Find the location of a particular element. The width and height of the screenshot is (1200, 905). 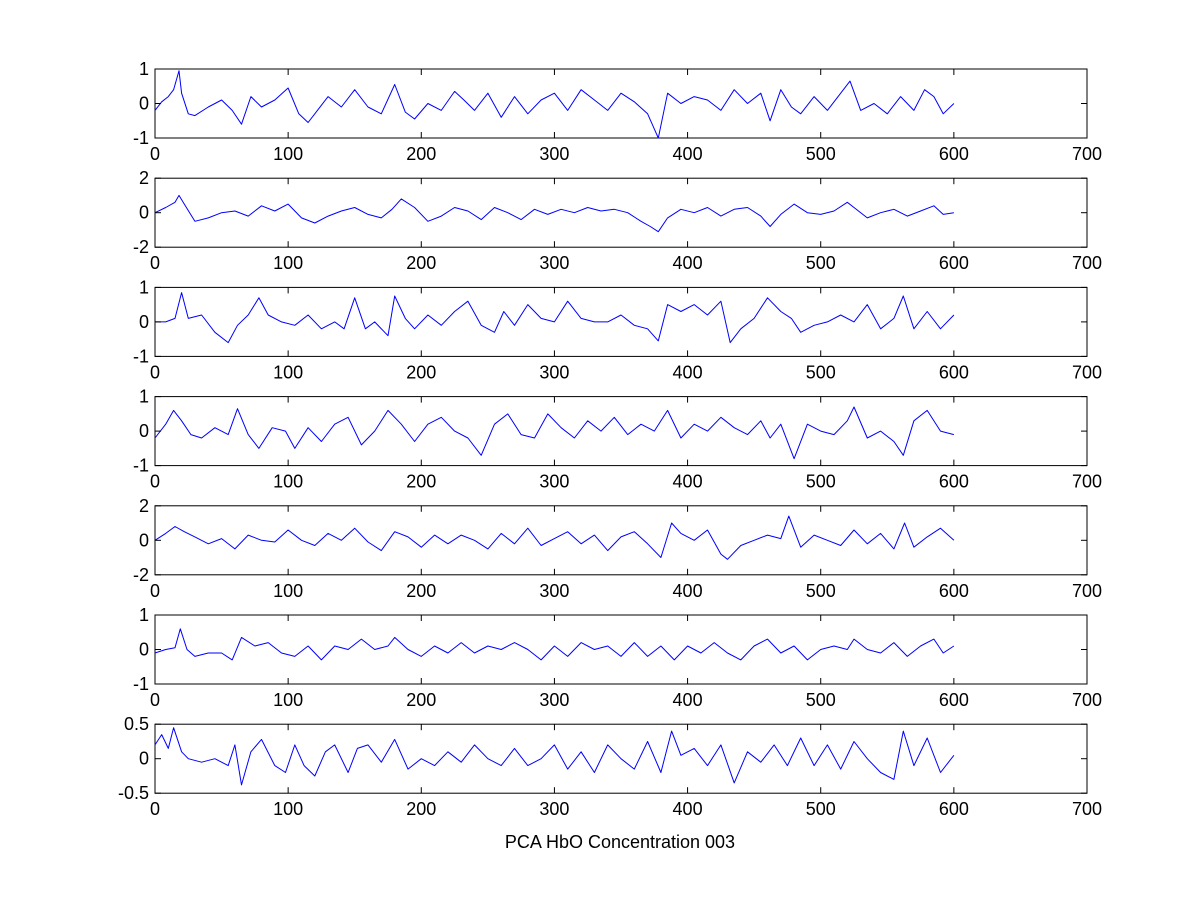

subplot-6: 0 100 200 300 400 500 600 700-101 is located at coordinates (617, 657).